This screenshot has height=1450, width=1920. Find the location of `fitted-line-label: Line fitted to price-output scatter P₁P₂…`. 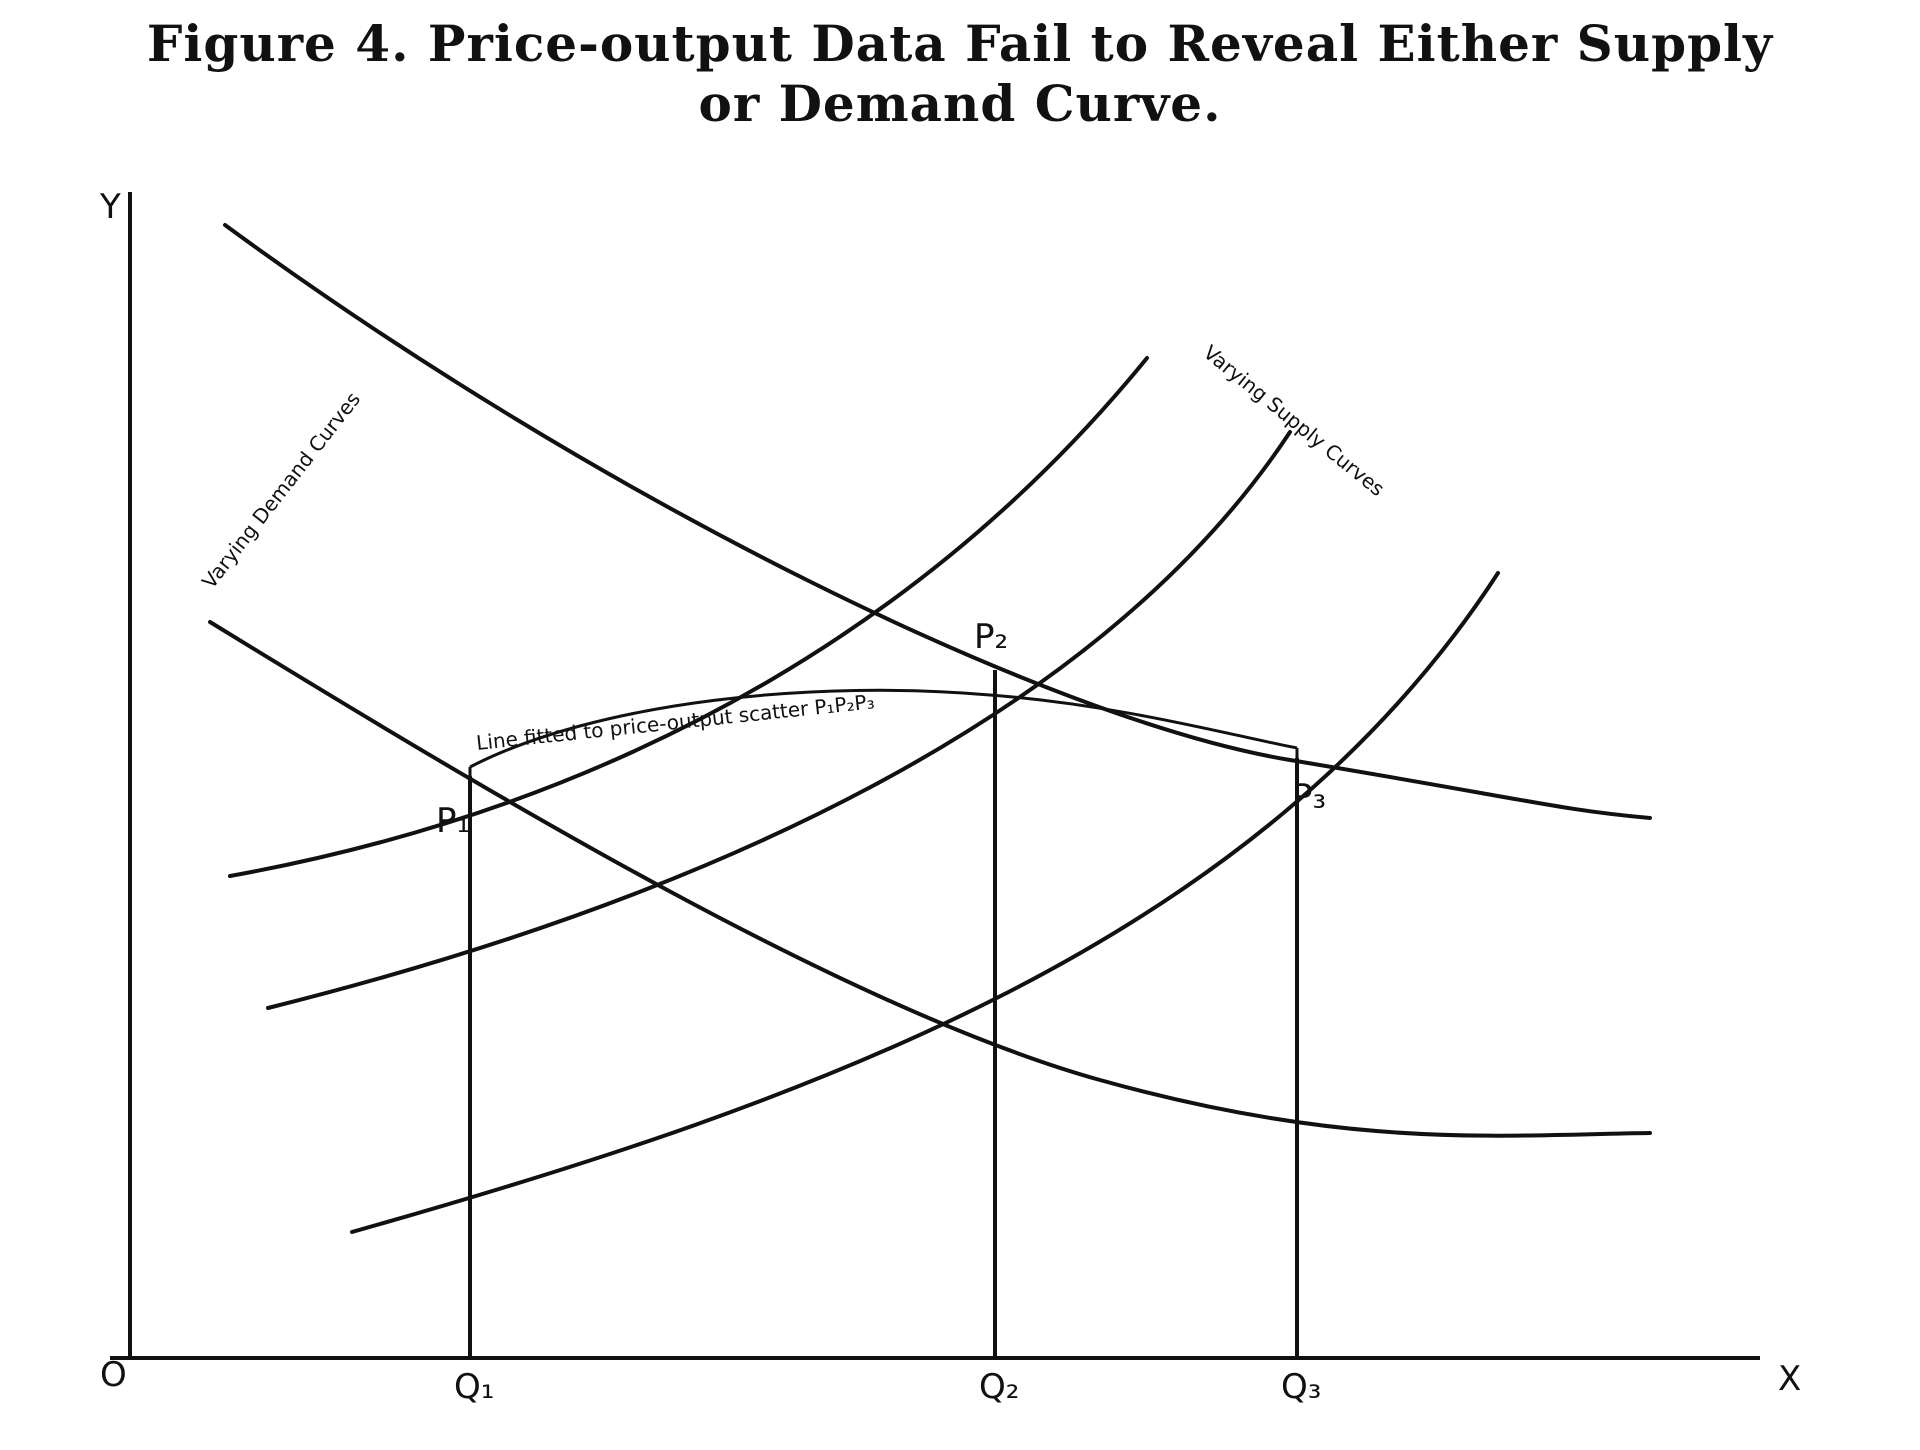

fitted-line-label: Line fitted to price-output scatter P₁P₂… is located at coordinates (675, 722).